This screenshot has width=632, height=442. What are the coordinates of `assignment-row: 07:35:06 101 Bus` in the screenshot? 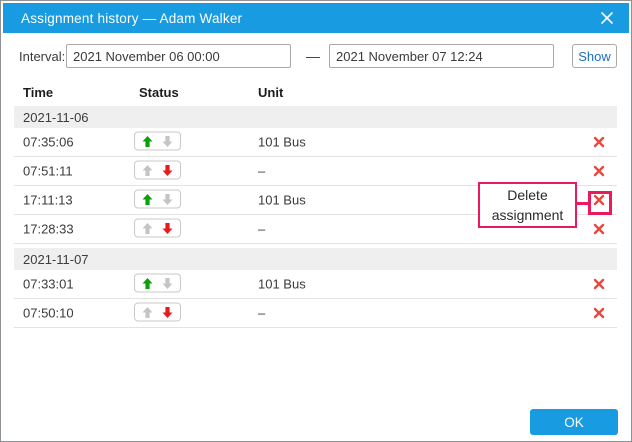 It's located at (315, 142).